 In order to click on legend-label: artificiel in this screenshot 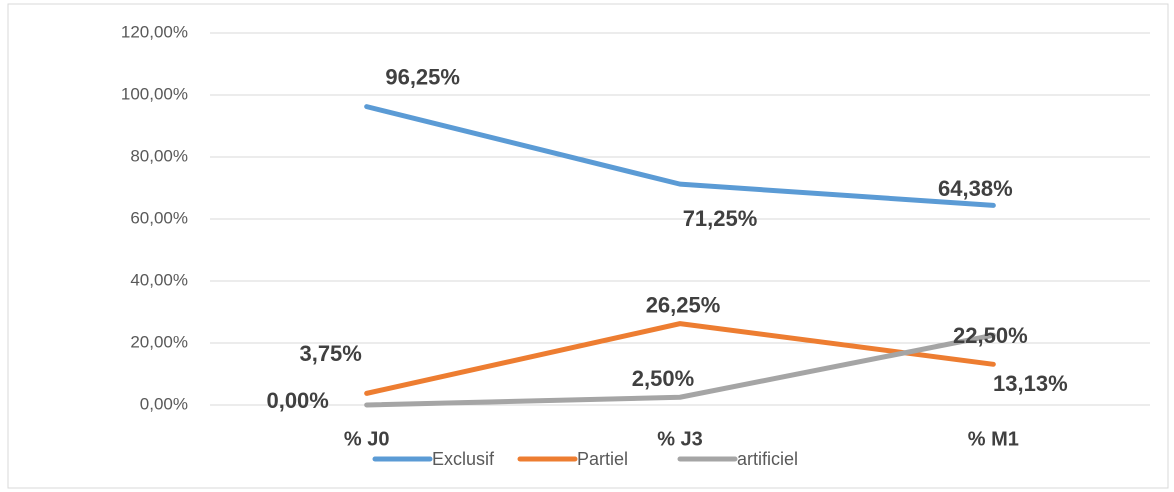, I will do `click(767, 459)`.